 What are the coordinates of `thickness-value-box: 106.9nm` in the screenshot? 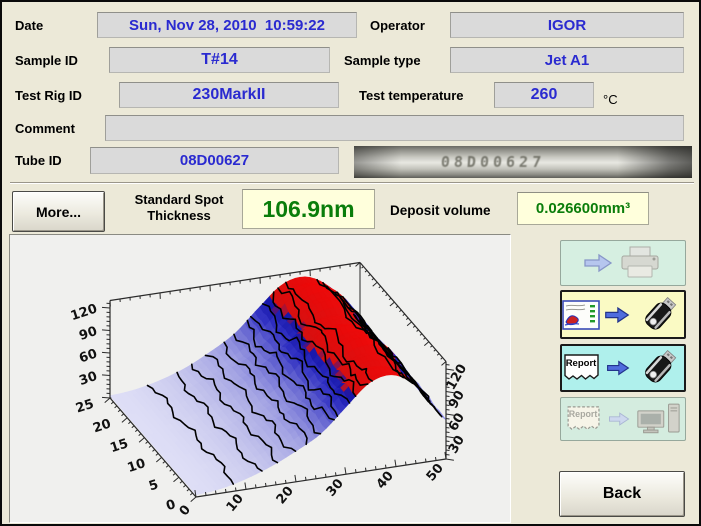 It's located at (308, 209).